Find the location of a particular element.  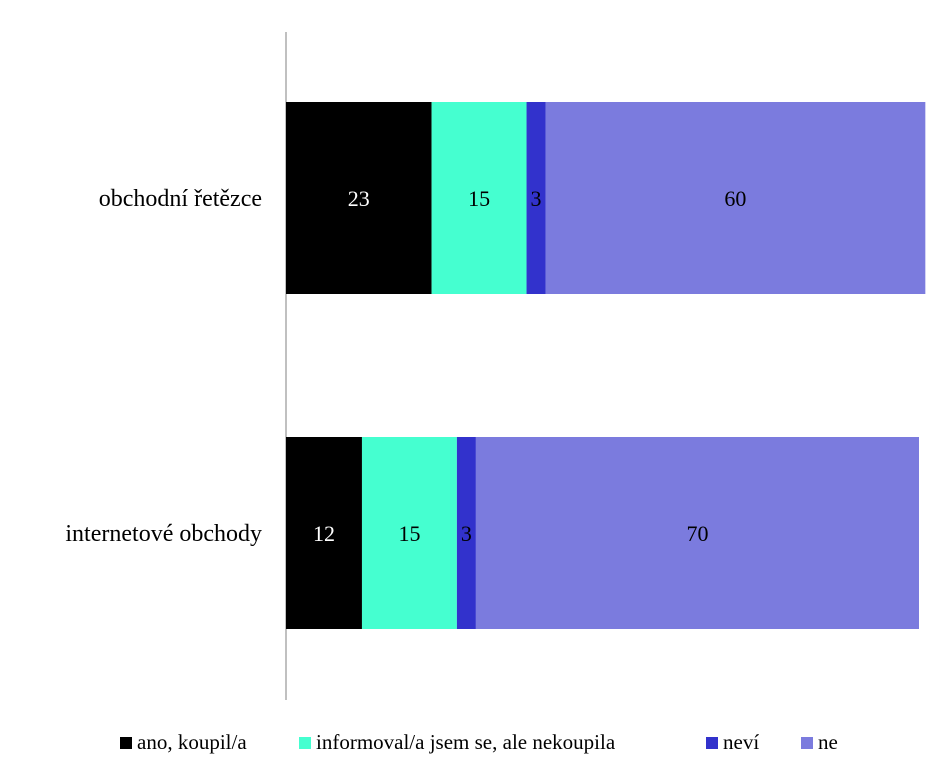

bar-internetove-obchody-informoval-a-jsem-se-ale-nekoupila is located at coordinates (409, 533).